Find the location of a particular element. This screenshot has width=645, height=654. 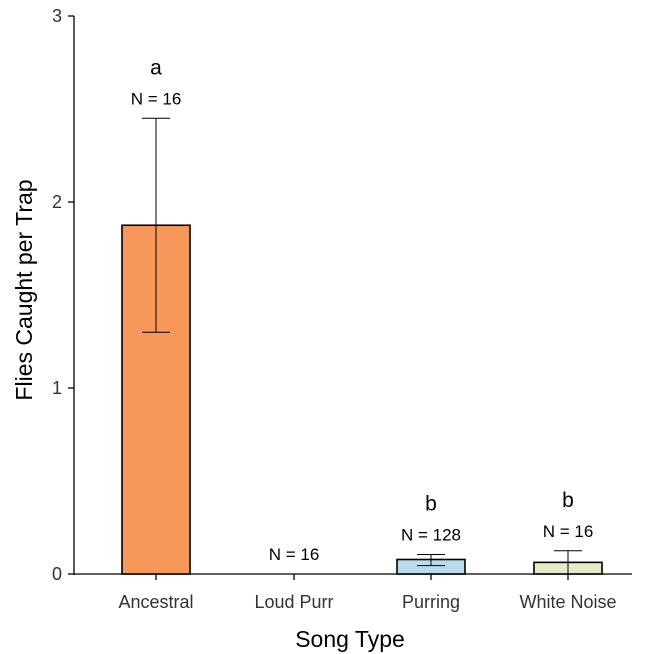

significance-letter: a is located at coordinates (156, 67).